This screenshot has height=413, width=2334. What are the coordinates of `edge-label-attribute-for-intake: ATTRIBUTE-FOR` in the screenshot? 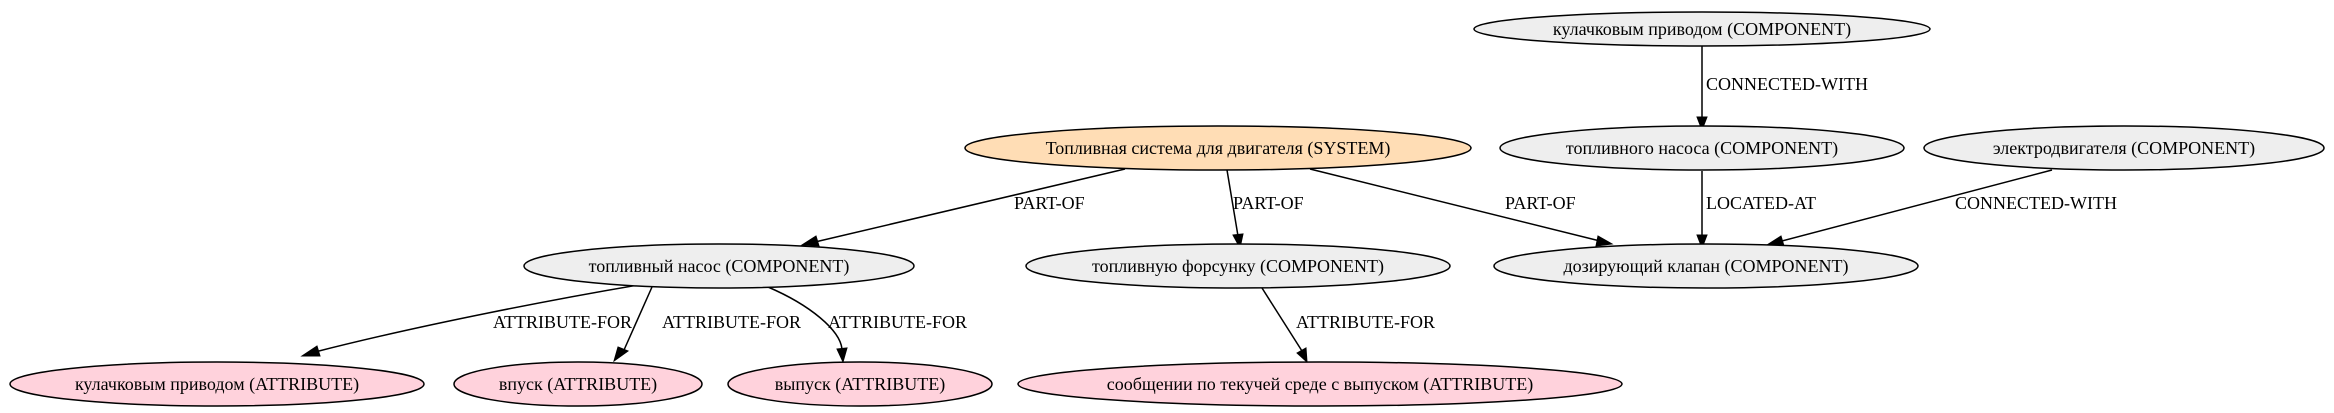 It's located at (731, 322).